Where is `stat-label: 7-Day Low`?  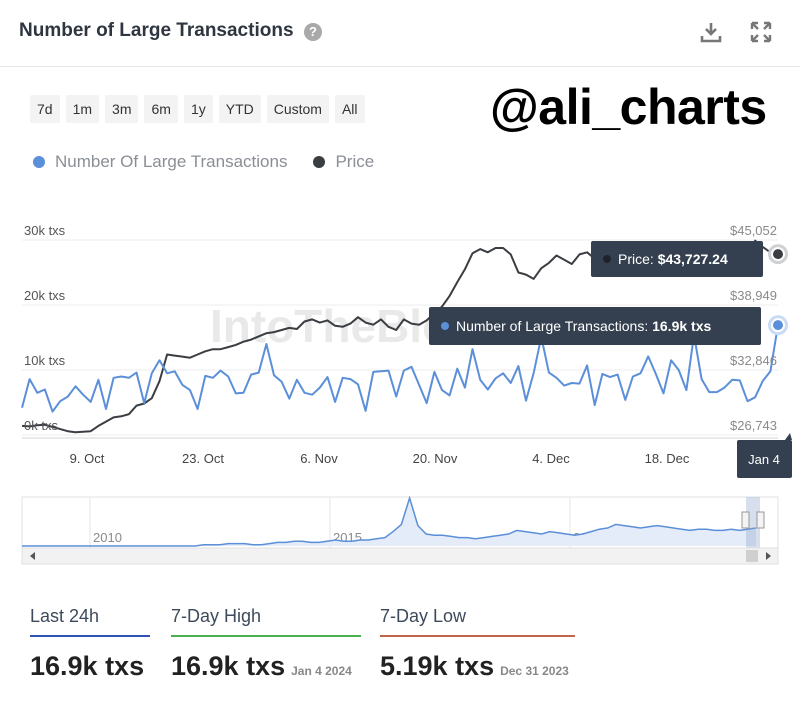
stat-label: 7-Day Low is located at coordinates (423, 616).